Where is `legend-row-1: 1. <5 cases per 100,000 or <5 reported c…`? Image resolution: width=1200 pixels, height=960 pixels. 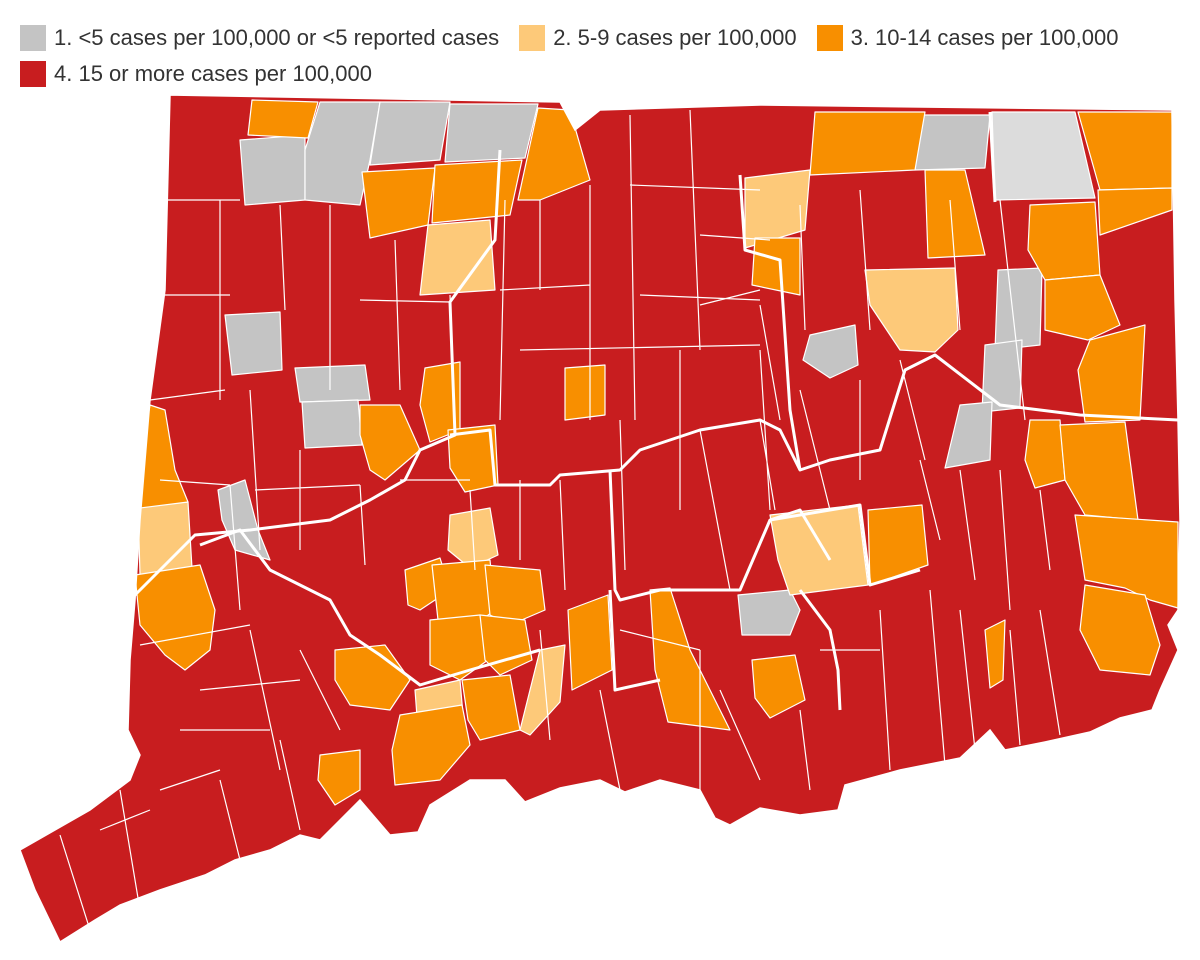
legend-row-1: 1. <5 cases per 100,000 or <5 reported c… is located at coordinates (605, 38).